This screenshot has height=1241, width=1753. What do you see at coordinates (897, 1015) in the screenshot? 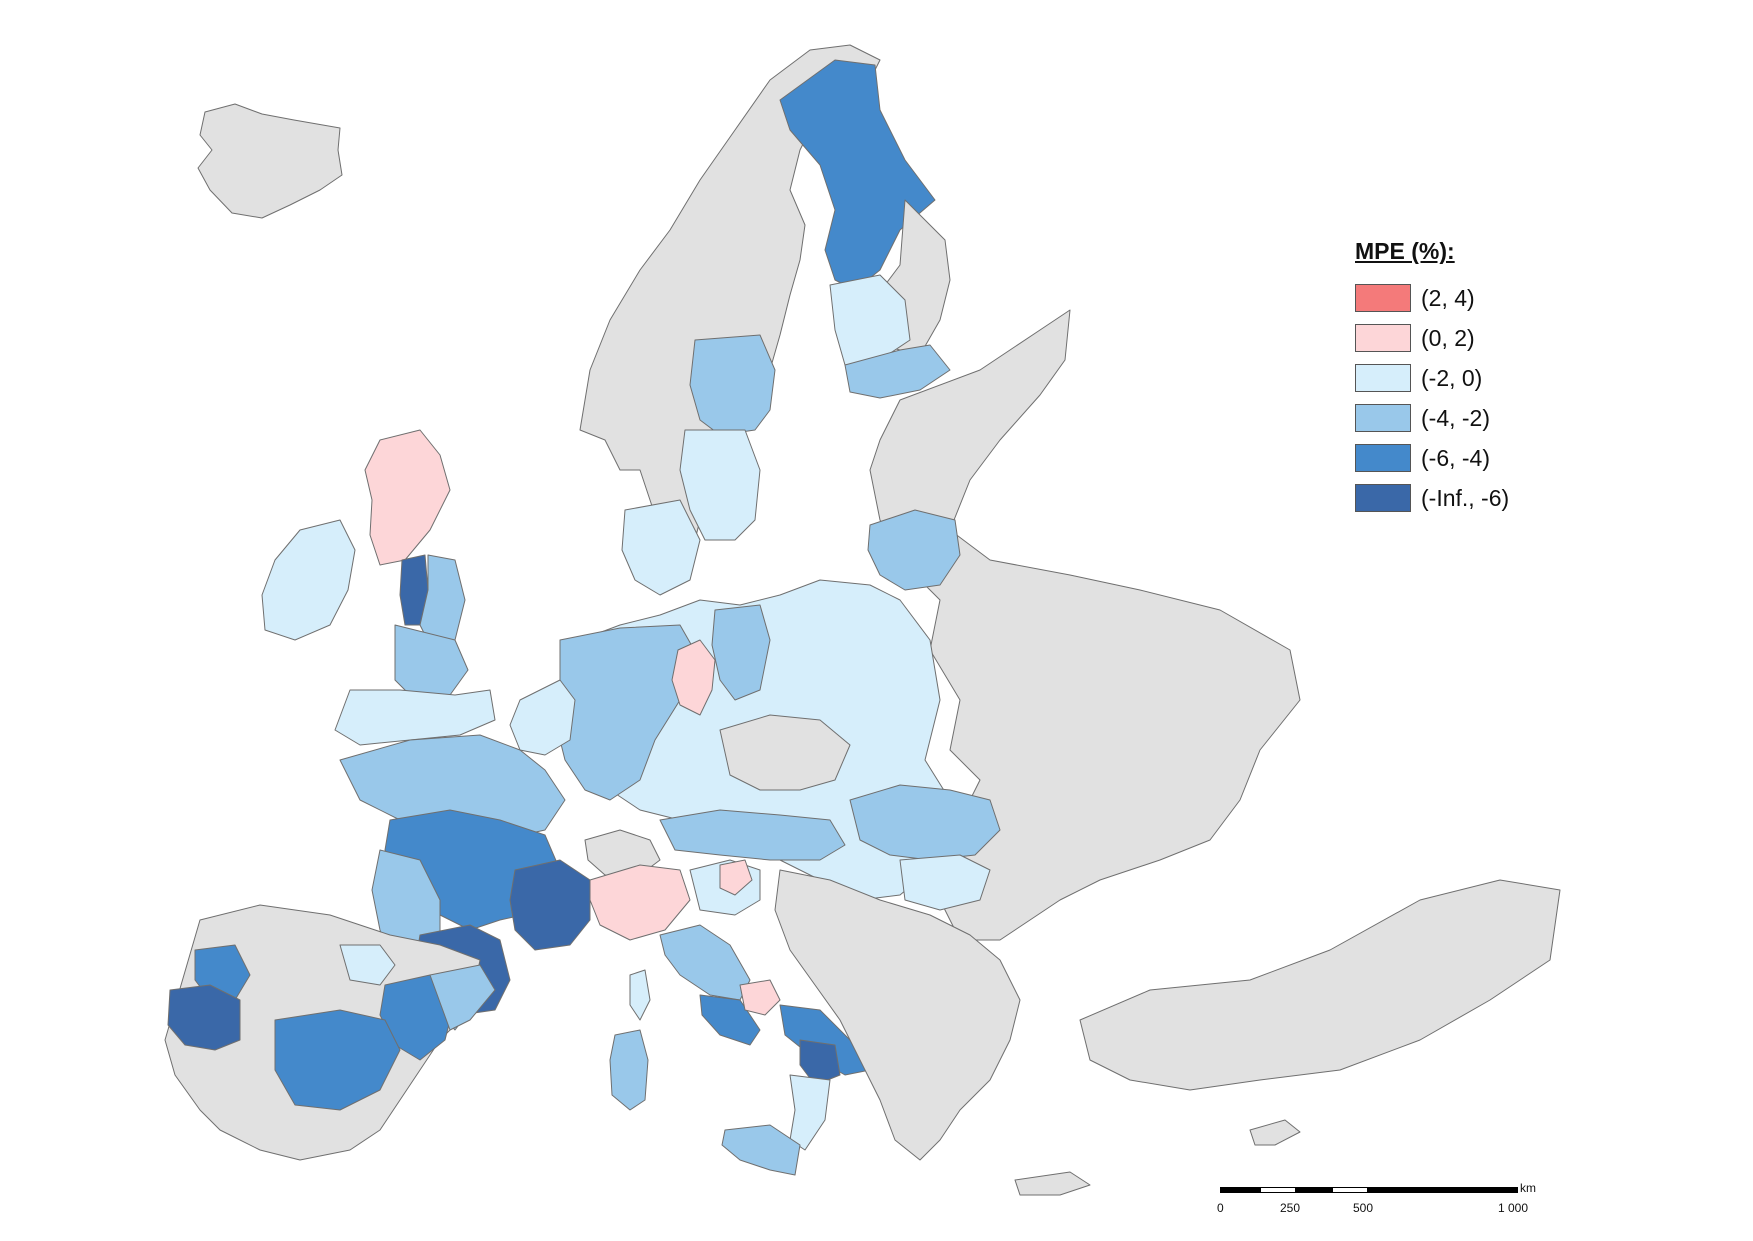
I see `region-balkans` at bounding box center [897, 1015].